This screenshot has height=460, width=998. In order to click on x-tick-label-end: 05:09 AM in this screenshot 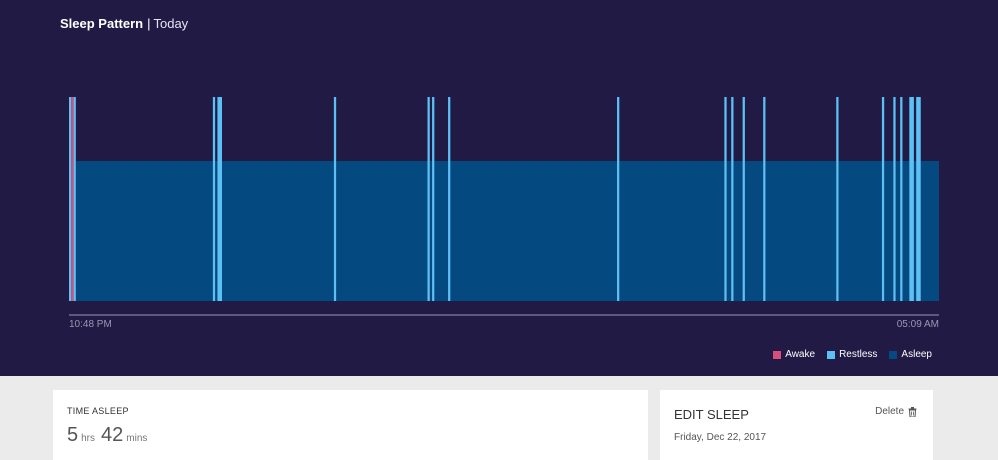, I will do `click(918, 324)`.